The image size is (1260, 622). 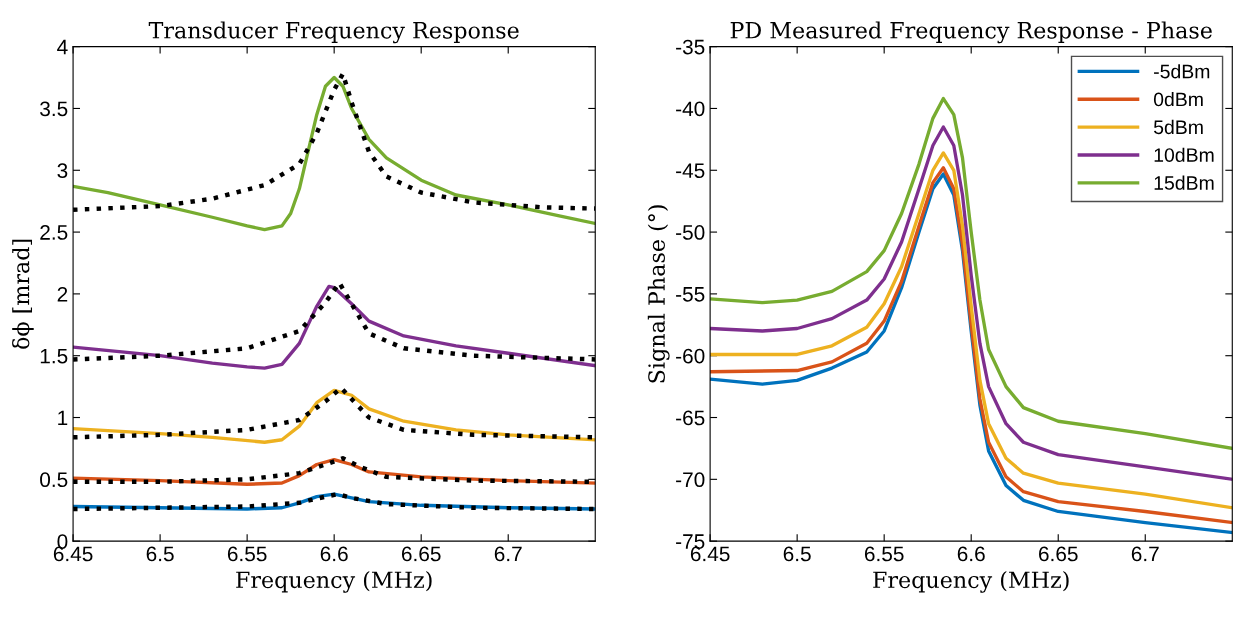 What do you see at coordinates (690, 232) in the screenshot?
I see `y-tick-label: -50` at bounding box center [690, 232].